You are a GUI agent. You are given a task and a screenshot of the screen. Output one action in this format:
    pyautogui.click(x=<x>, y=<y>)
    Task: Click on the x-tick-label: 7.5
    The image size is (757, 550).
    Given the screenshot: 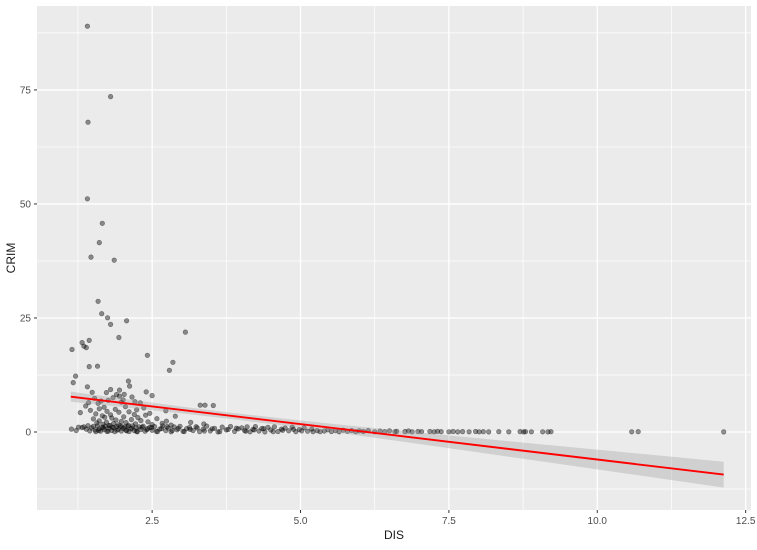 What is the action you would take?
    pyautogui.click(x=449, y=521)
    